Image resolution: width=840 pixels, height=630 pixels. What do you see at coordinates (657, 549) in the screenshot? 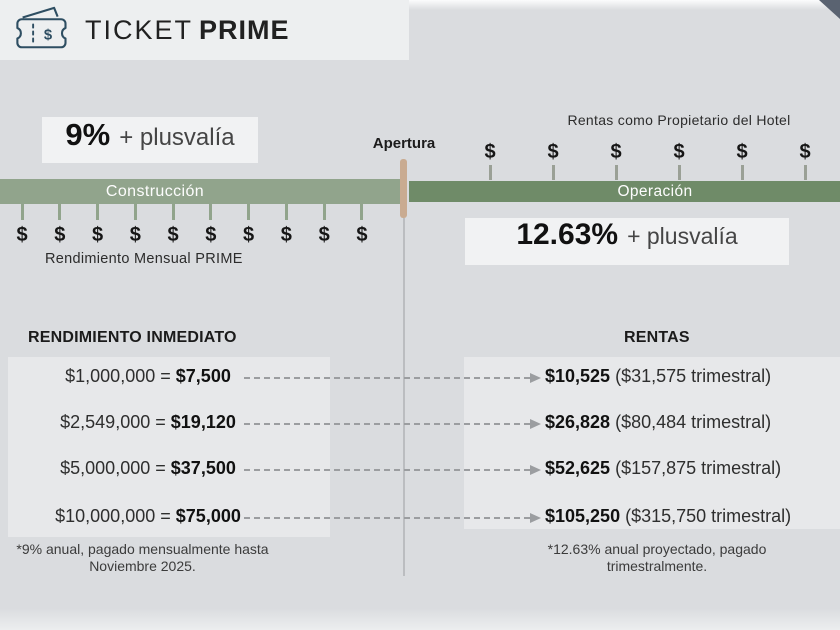
I see `footnote-line: *12.63% anual proyectado, pagado` at bounding box center [657, 549].